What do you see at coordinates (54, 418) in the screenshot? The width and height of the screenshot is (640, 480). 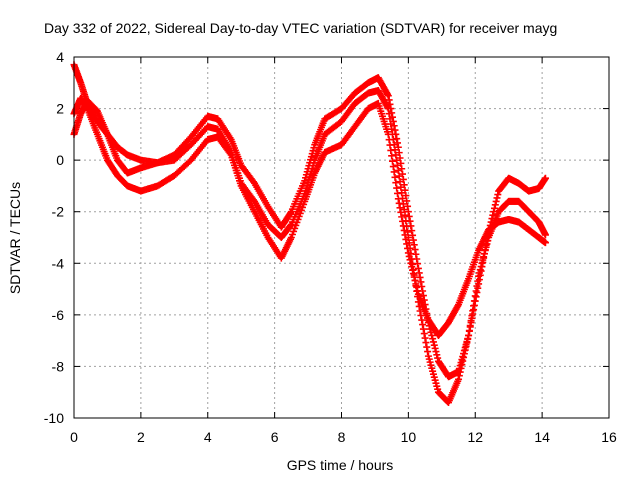 I see `y-tick-label: -10` at bounding box center [54, 418].